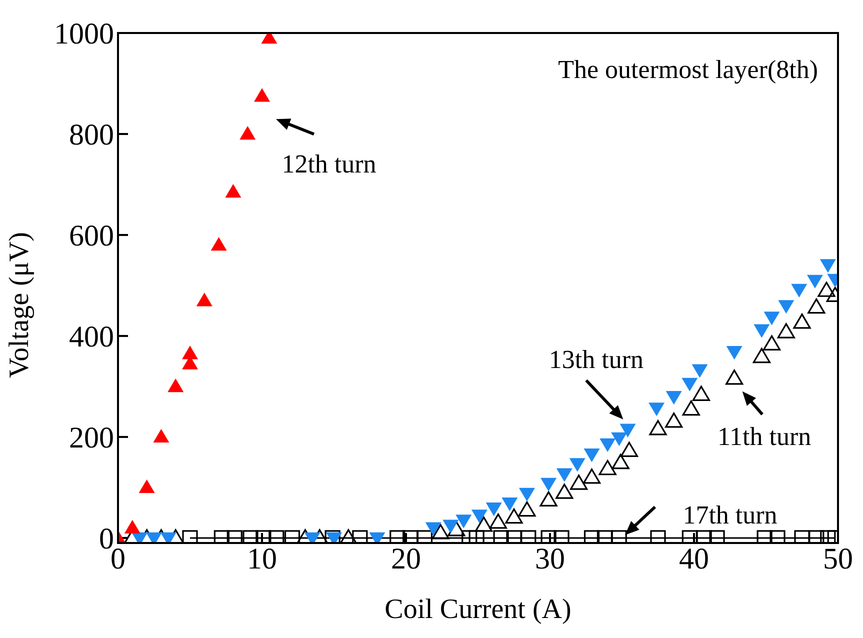  Describe the element at coordinates (91, 337) in the screenshot. I see `y-tick-label: 400` at that location.